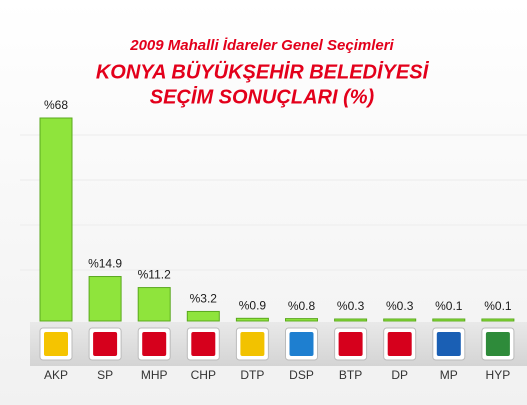 The height and width of the screenshot is (405, 527). I want to click on category-label: BTP, so click(350, 375).